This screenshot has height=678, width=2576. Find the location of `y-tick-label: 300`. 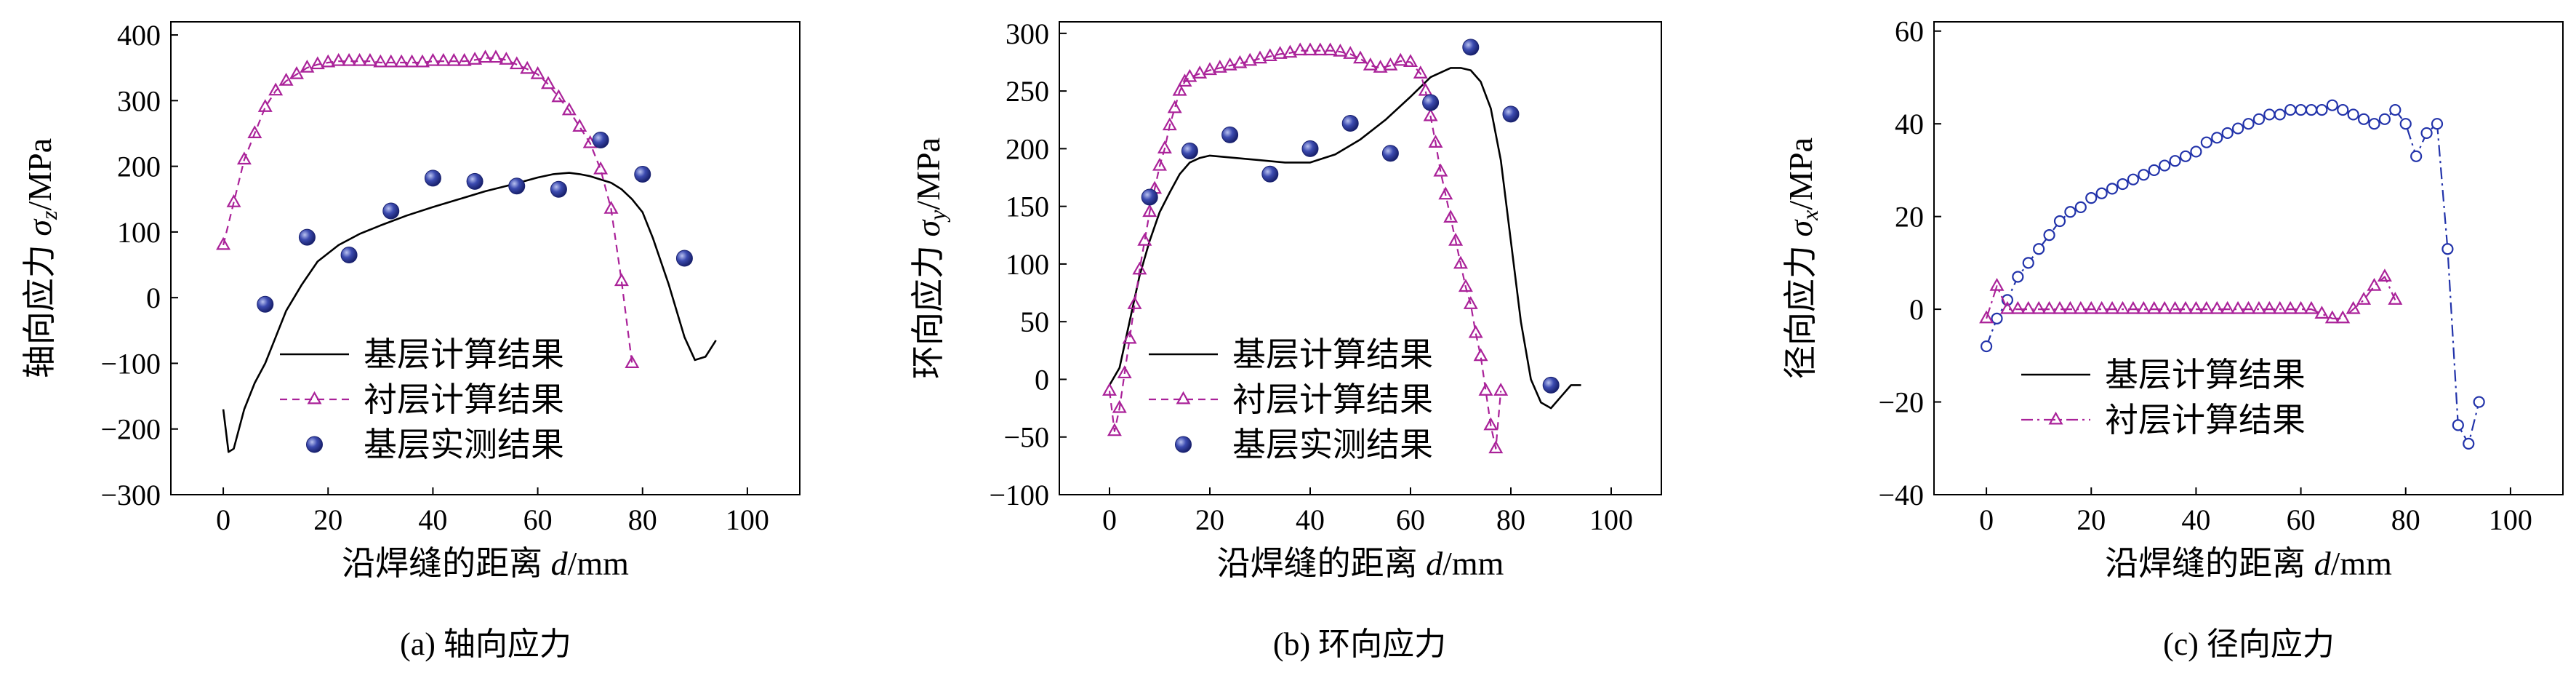

y-tick-label: 300 is located at coordinates (139, 101).